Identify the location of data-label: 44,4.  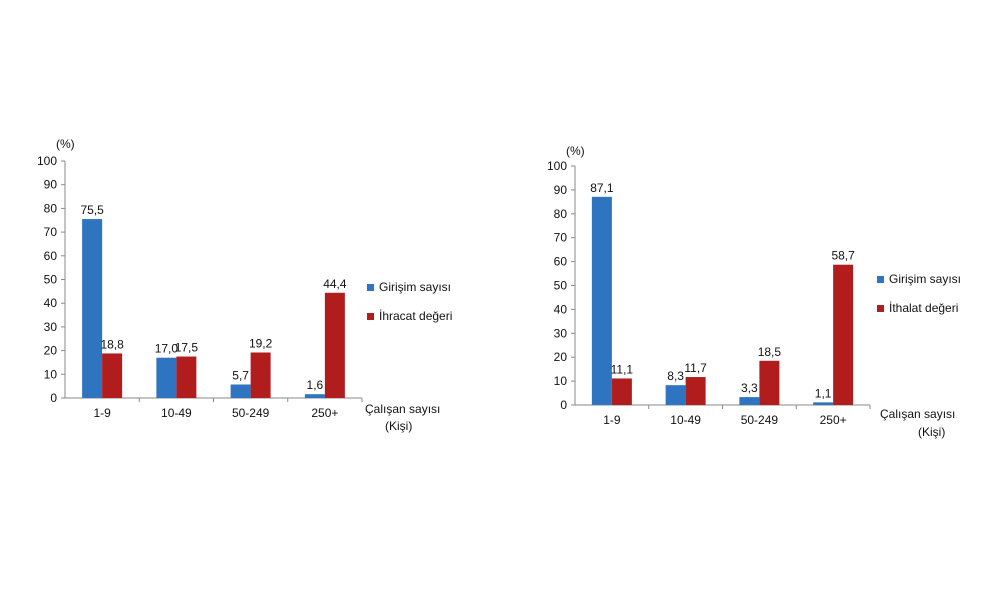
(335, 284).